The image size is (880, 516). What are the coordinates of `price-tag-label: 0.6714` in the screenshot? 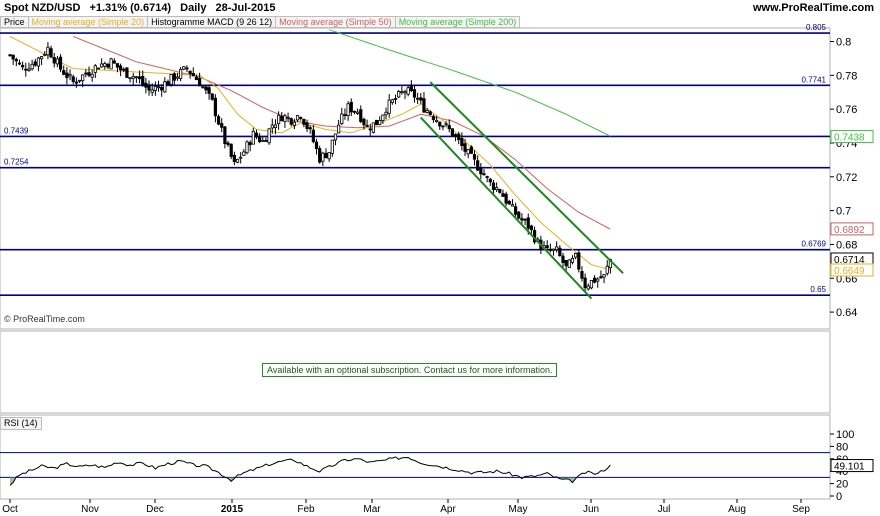 It's located at (849, 260).